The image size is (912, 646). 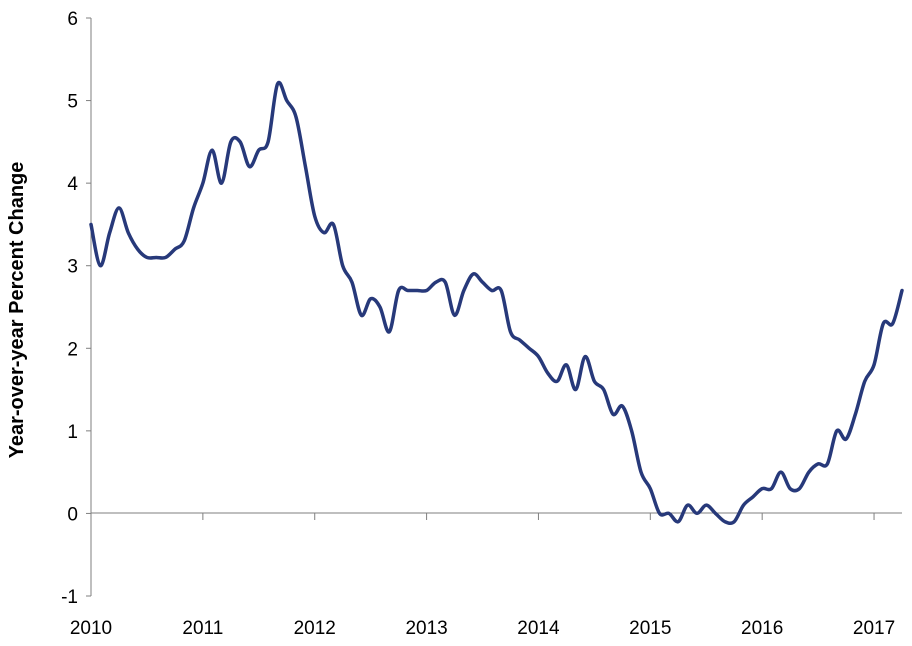 I want to click on x-tick-label: 2017, so click(x=874, y=628).